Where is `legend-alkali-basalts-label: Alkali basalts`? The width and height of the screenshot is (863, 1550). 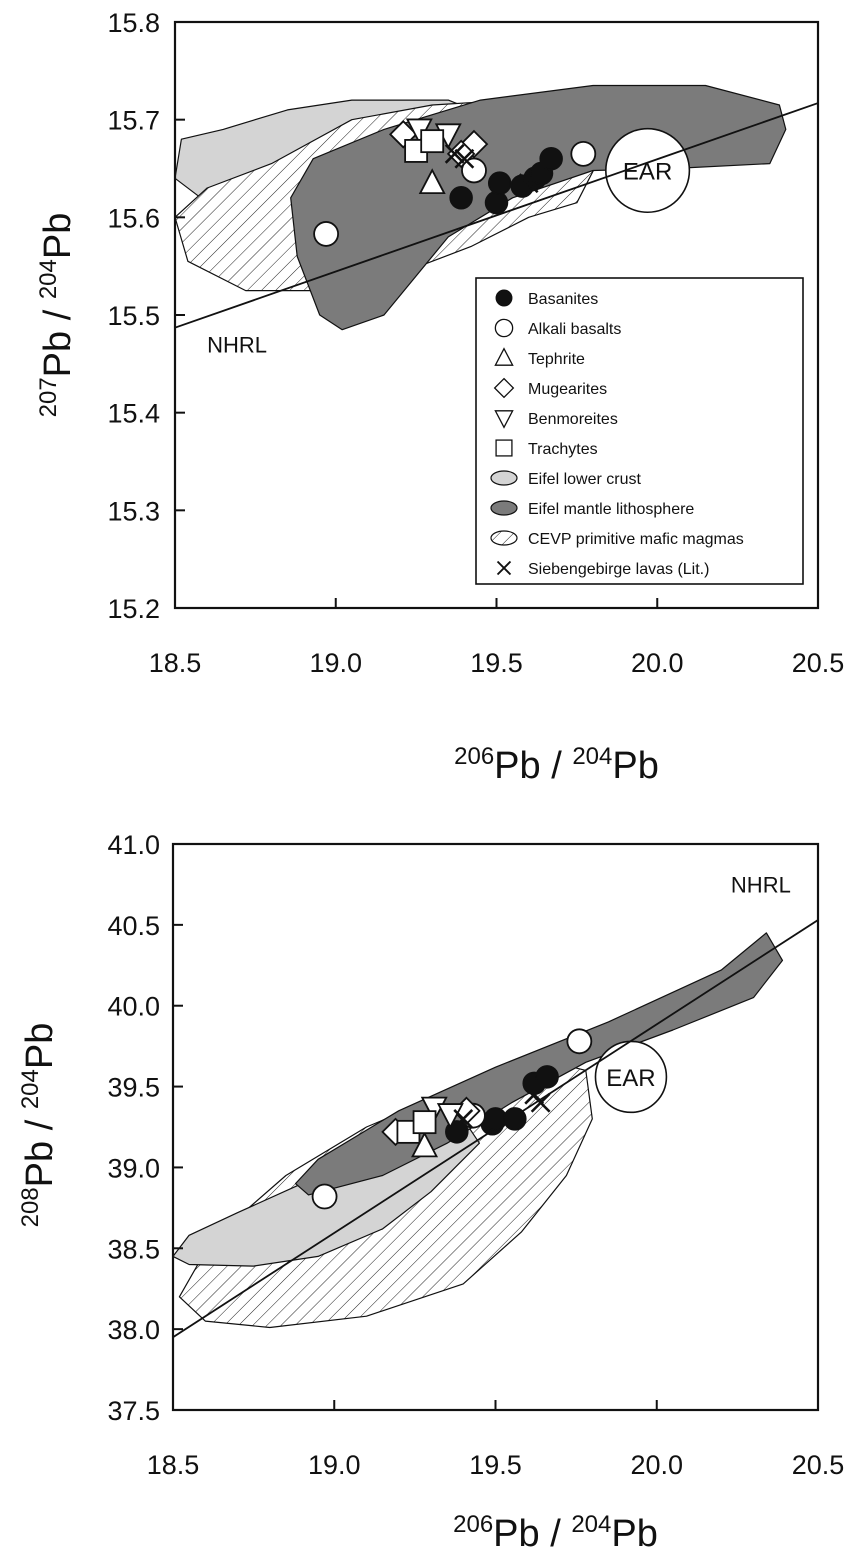
legend-alkali-basalts-label: Alkali basalts is located at coordinates (574, 329).